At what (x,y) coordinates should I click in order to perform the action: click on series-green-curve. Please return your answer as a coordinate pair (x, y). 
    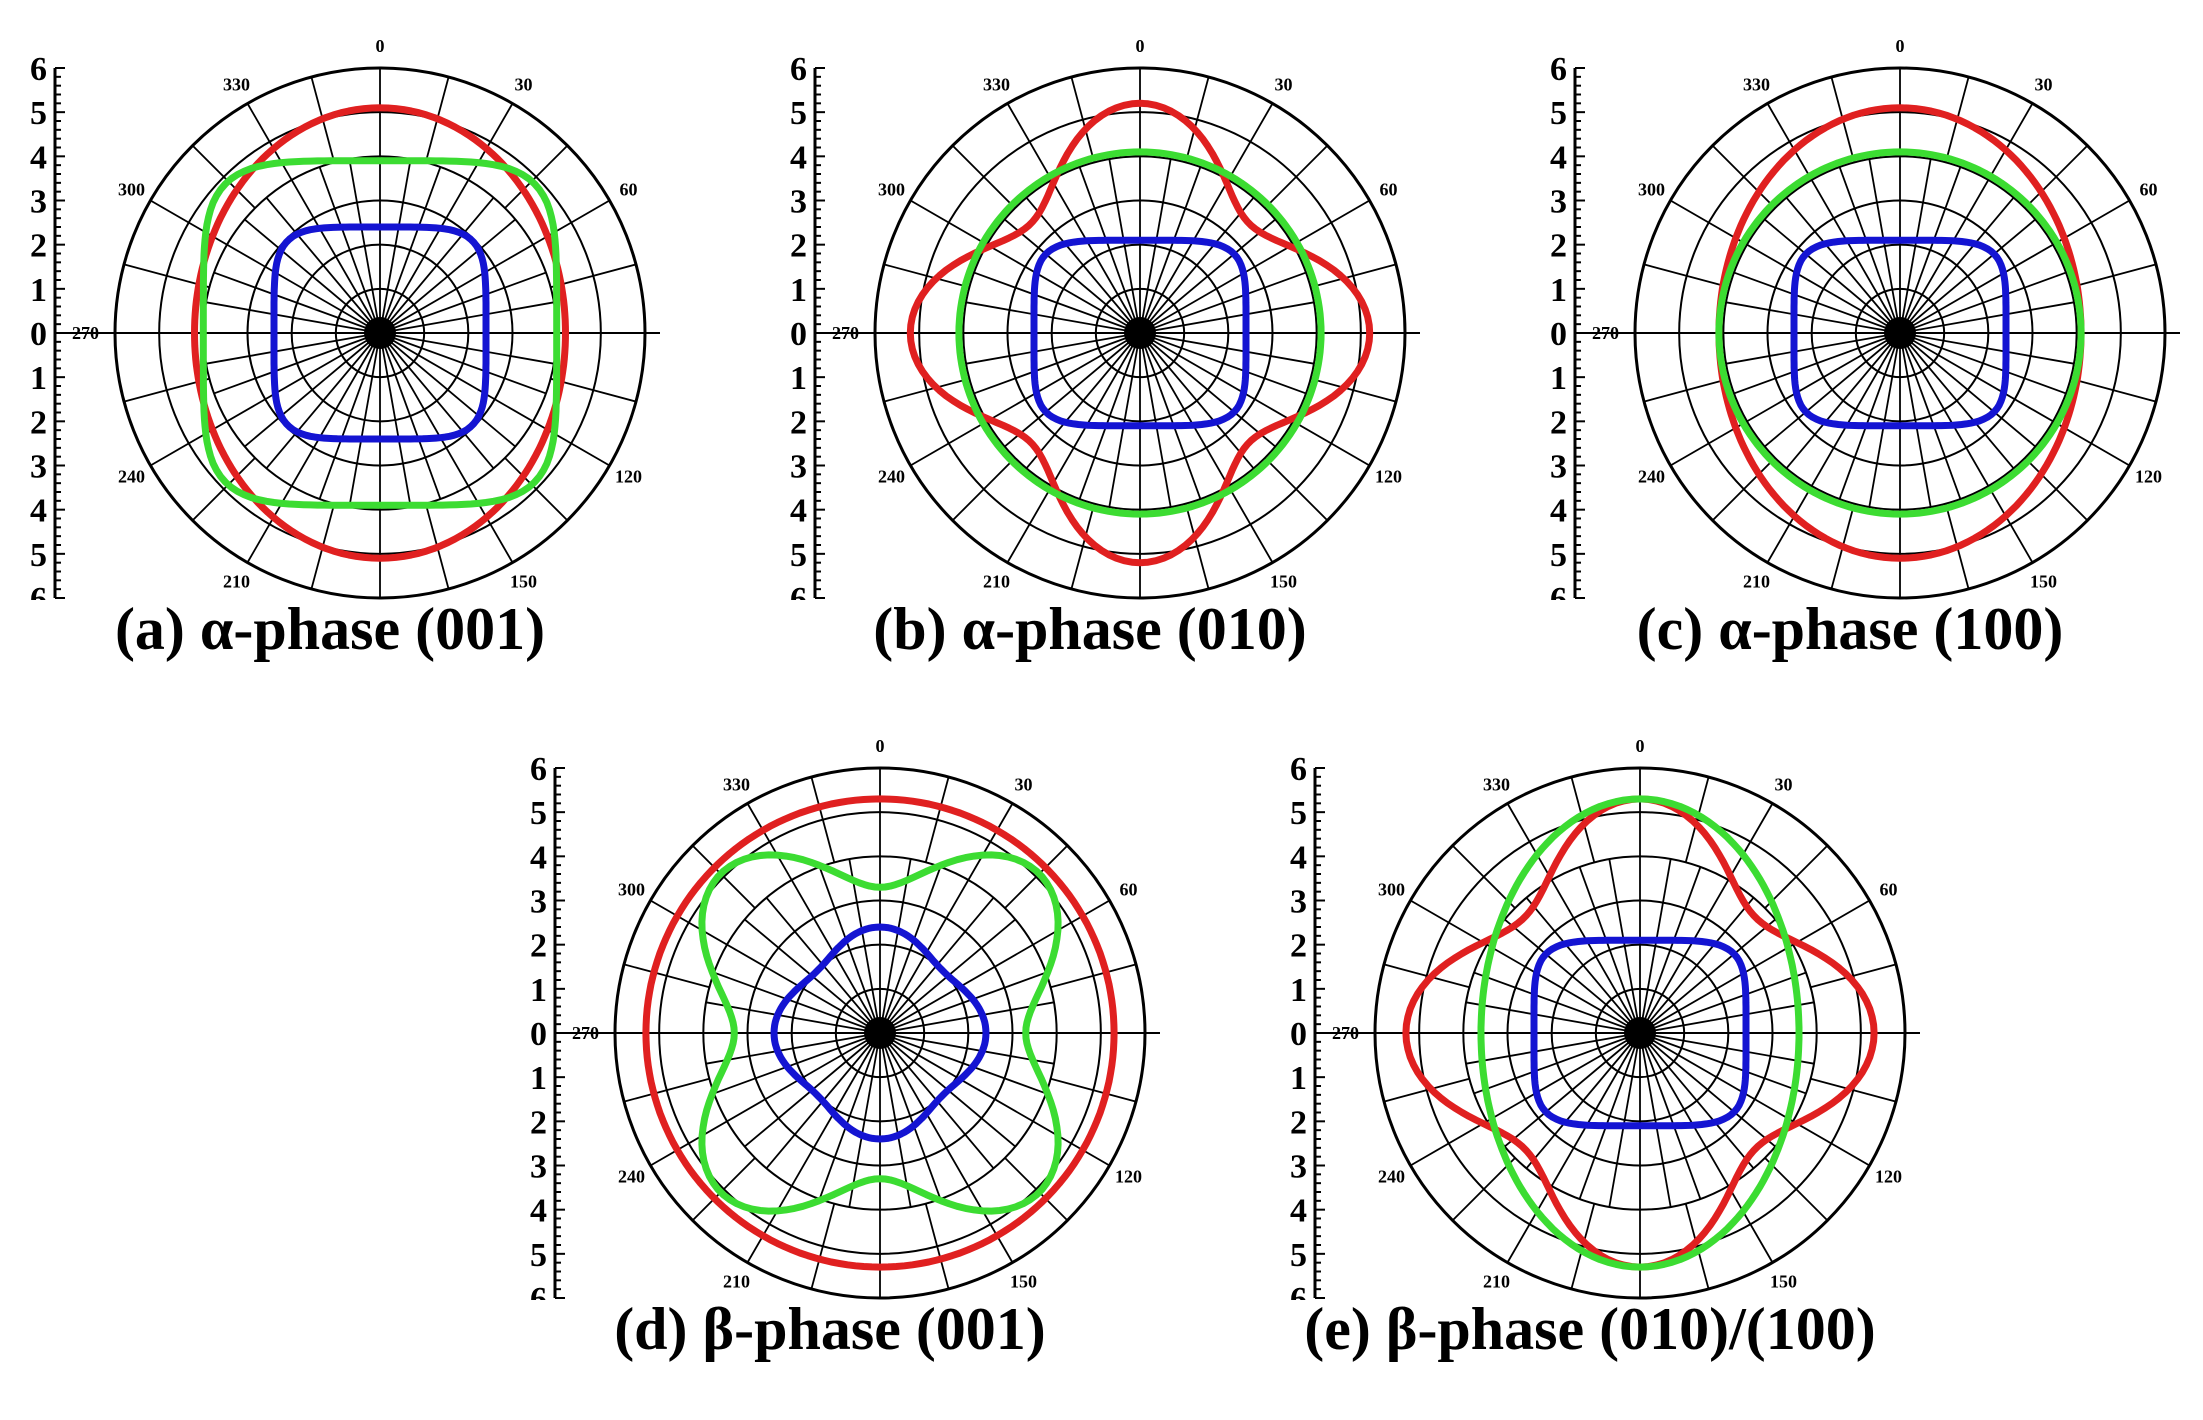
    Looking at the image, I should click on (1900, 333).